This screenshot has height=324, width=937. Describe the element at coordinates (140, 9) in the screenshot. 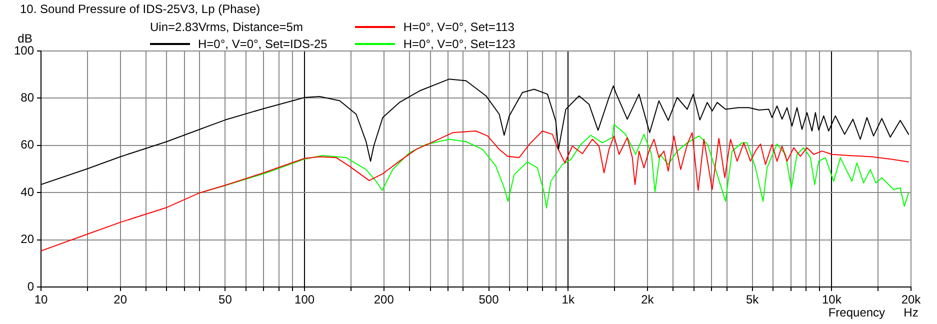

I see `chart-title: 10. Sound Pressure of IDS-25V3, Lp (Phase)` at that location.